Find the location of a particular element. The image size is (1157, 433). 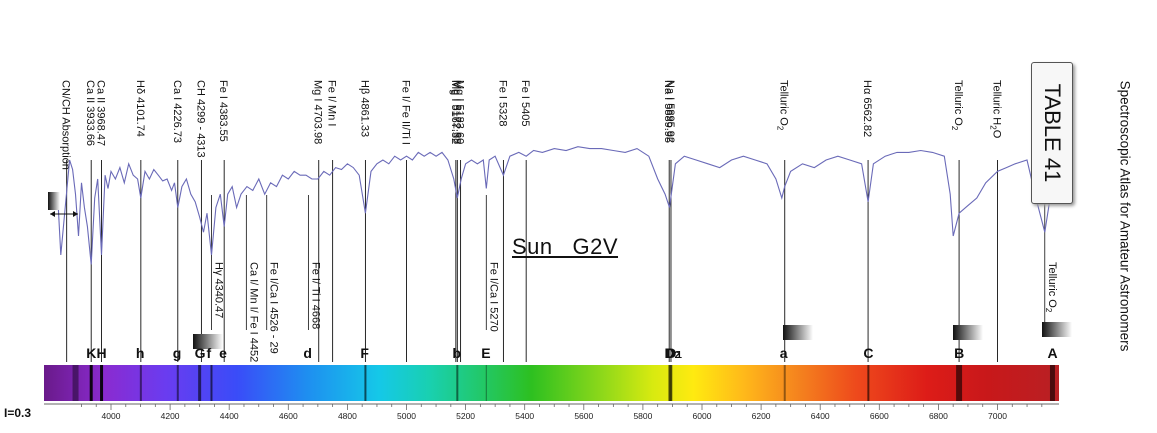

chart-title: Sun G2V is located at coordinates (565, 246).